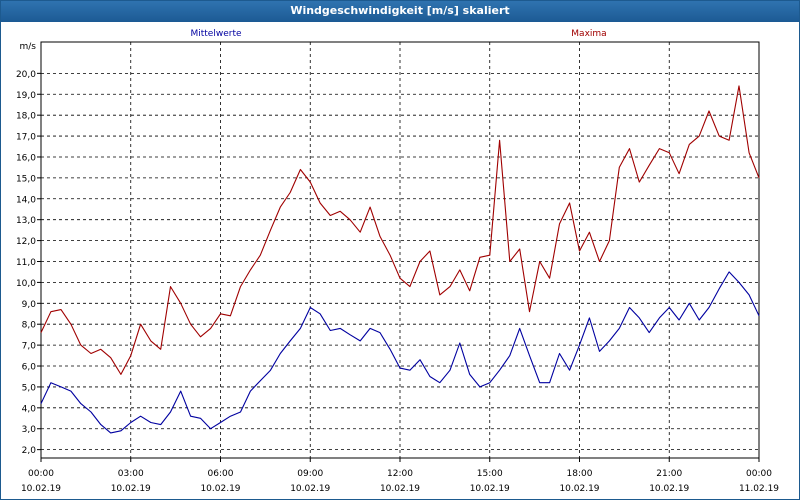 This screenshot has height=503, width=800. What do you see at coordinates (26, 284) in the screenshot?
I see `y-tick-label: 10,0` at bounding box center [26, 284].